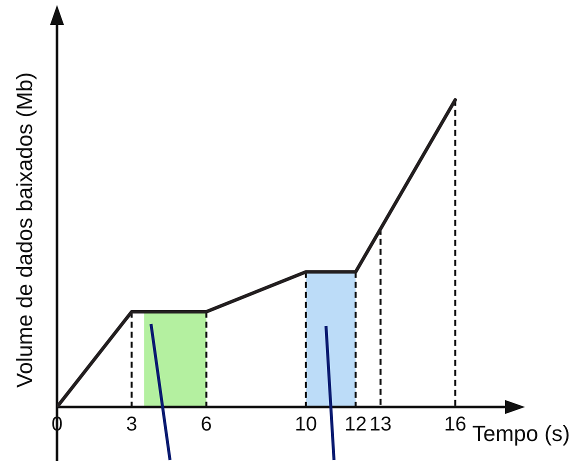 Image resolution: width=573 pixels, height=461 pixels. I want to click on x-tick-label: 10, so click(306, 425).